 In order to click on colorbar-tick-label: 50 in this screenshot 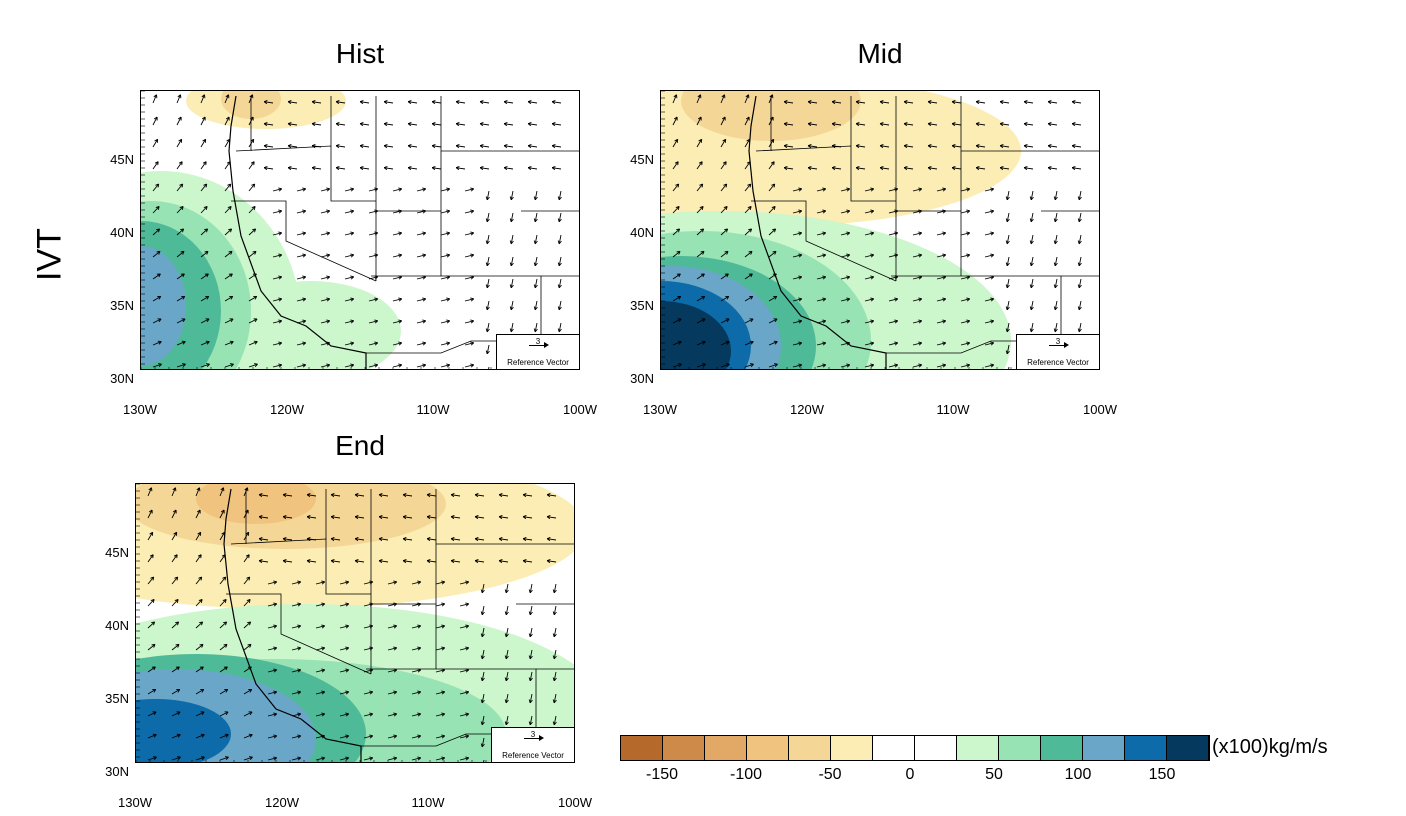, I will do `click(994, 774)`.